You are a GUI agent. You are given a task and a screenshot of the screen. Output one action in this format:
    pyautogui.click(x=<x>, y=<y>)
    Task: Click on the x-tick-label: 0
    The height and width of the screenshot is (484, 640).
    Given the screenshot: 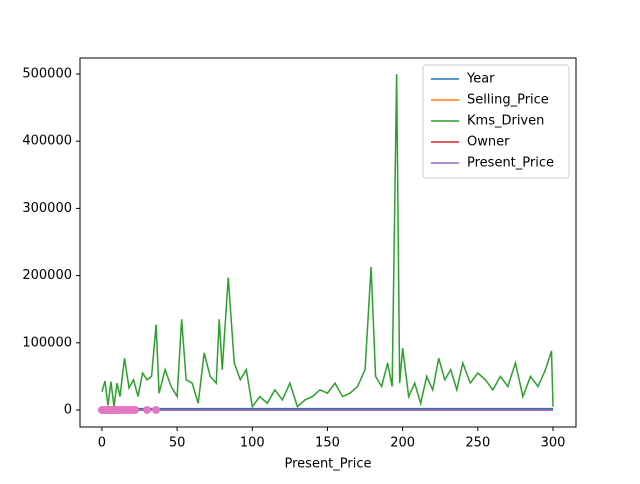 What is the action you would take?
    pyautogui.click(x=102, y=443)
    